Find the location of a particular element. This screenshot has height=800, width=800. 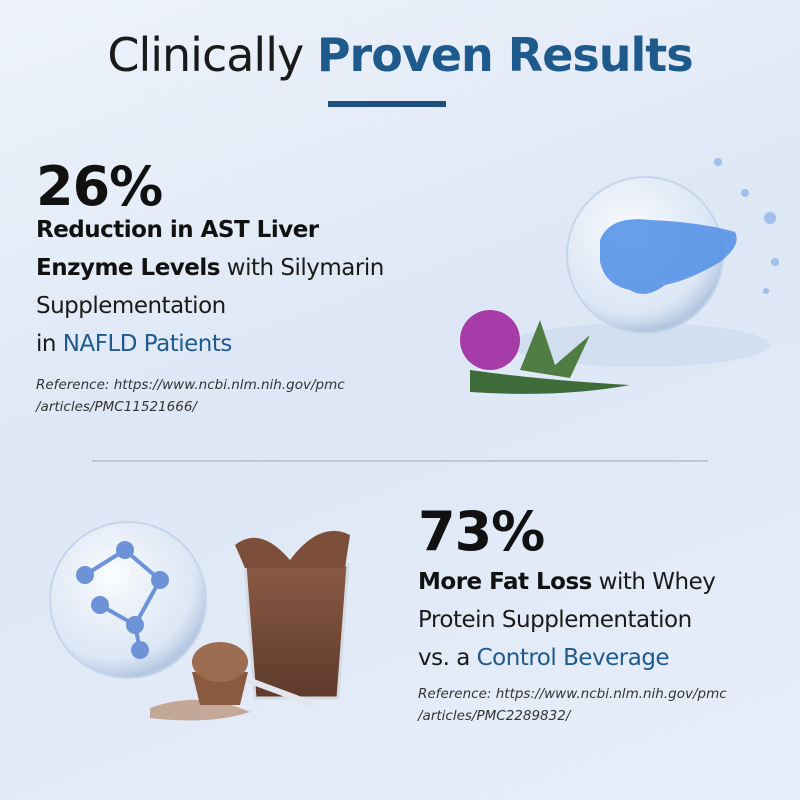

stat-line: vs. a Control Beverage is located at coordinates (544, 658).